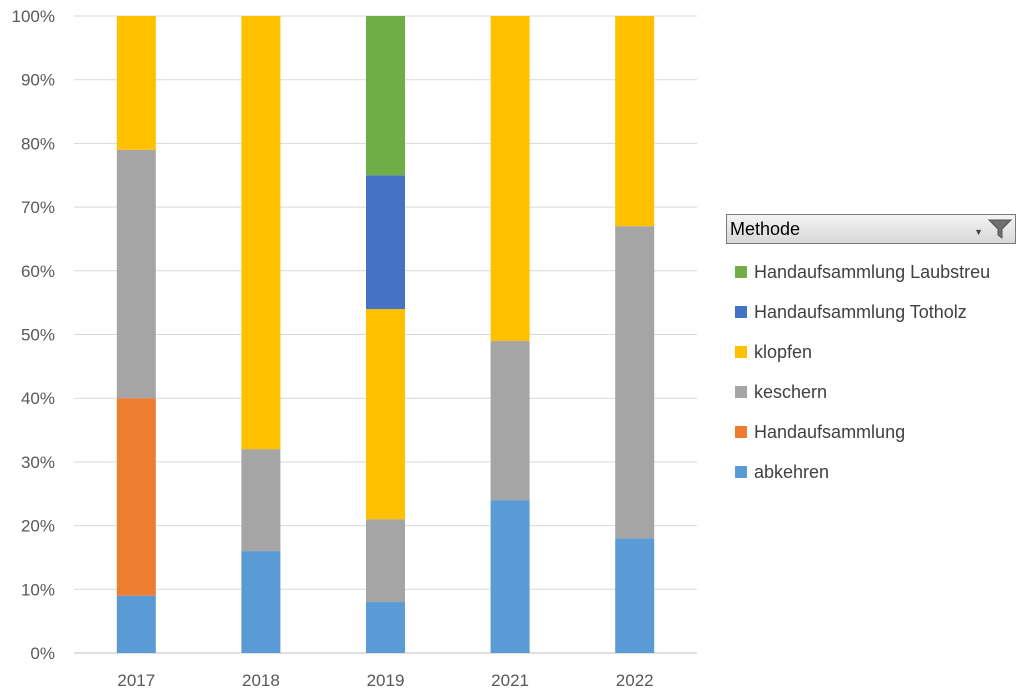  What do you see at coordinates (872, 271) in the screenshot?
I see `legend-label: Handaufsammlung Laubstreu` at bounding box center [872, 271].